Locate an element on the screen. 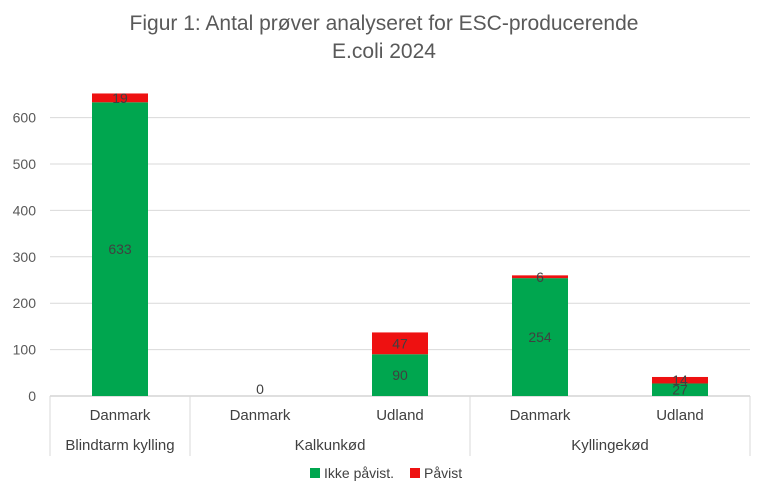 This screenshot has width=768, height=501. chart-title-line-2: E.coli 2024 is located at coordinates (384, 51).